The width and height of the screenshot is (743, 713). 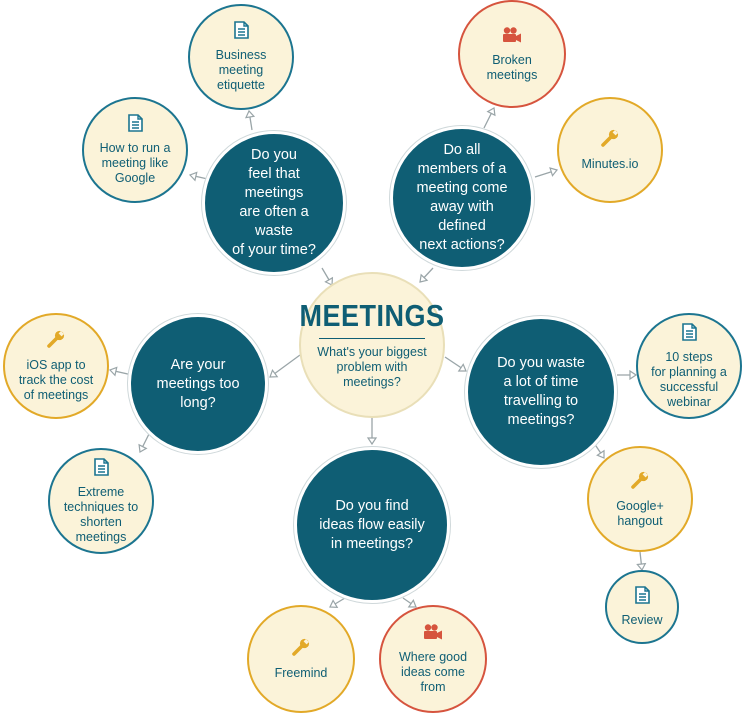 I want to click on resource-freemind: Freemind, so click(x=301, y=659).